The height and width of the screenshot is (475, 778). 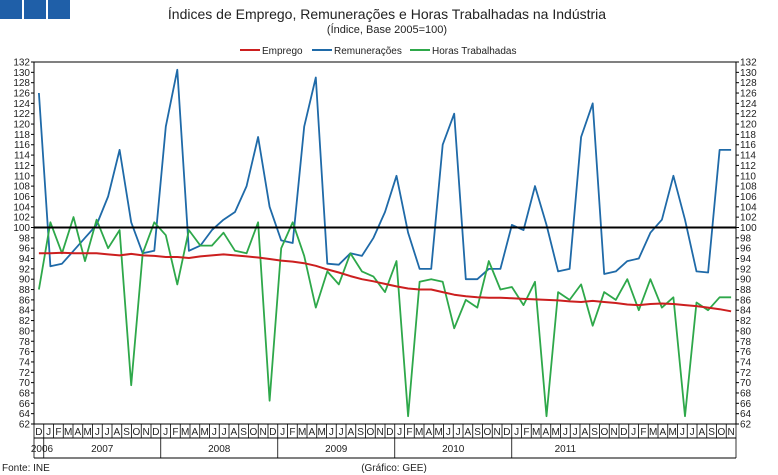 What do you see at coordinates (746, 383) in the screenshot?
I see `y-tick-label-right: 70` at bounding box center [746, 383].